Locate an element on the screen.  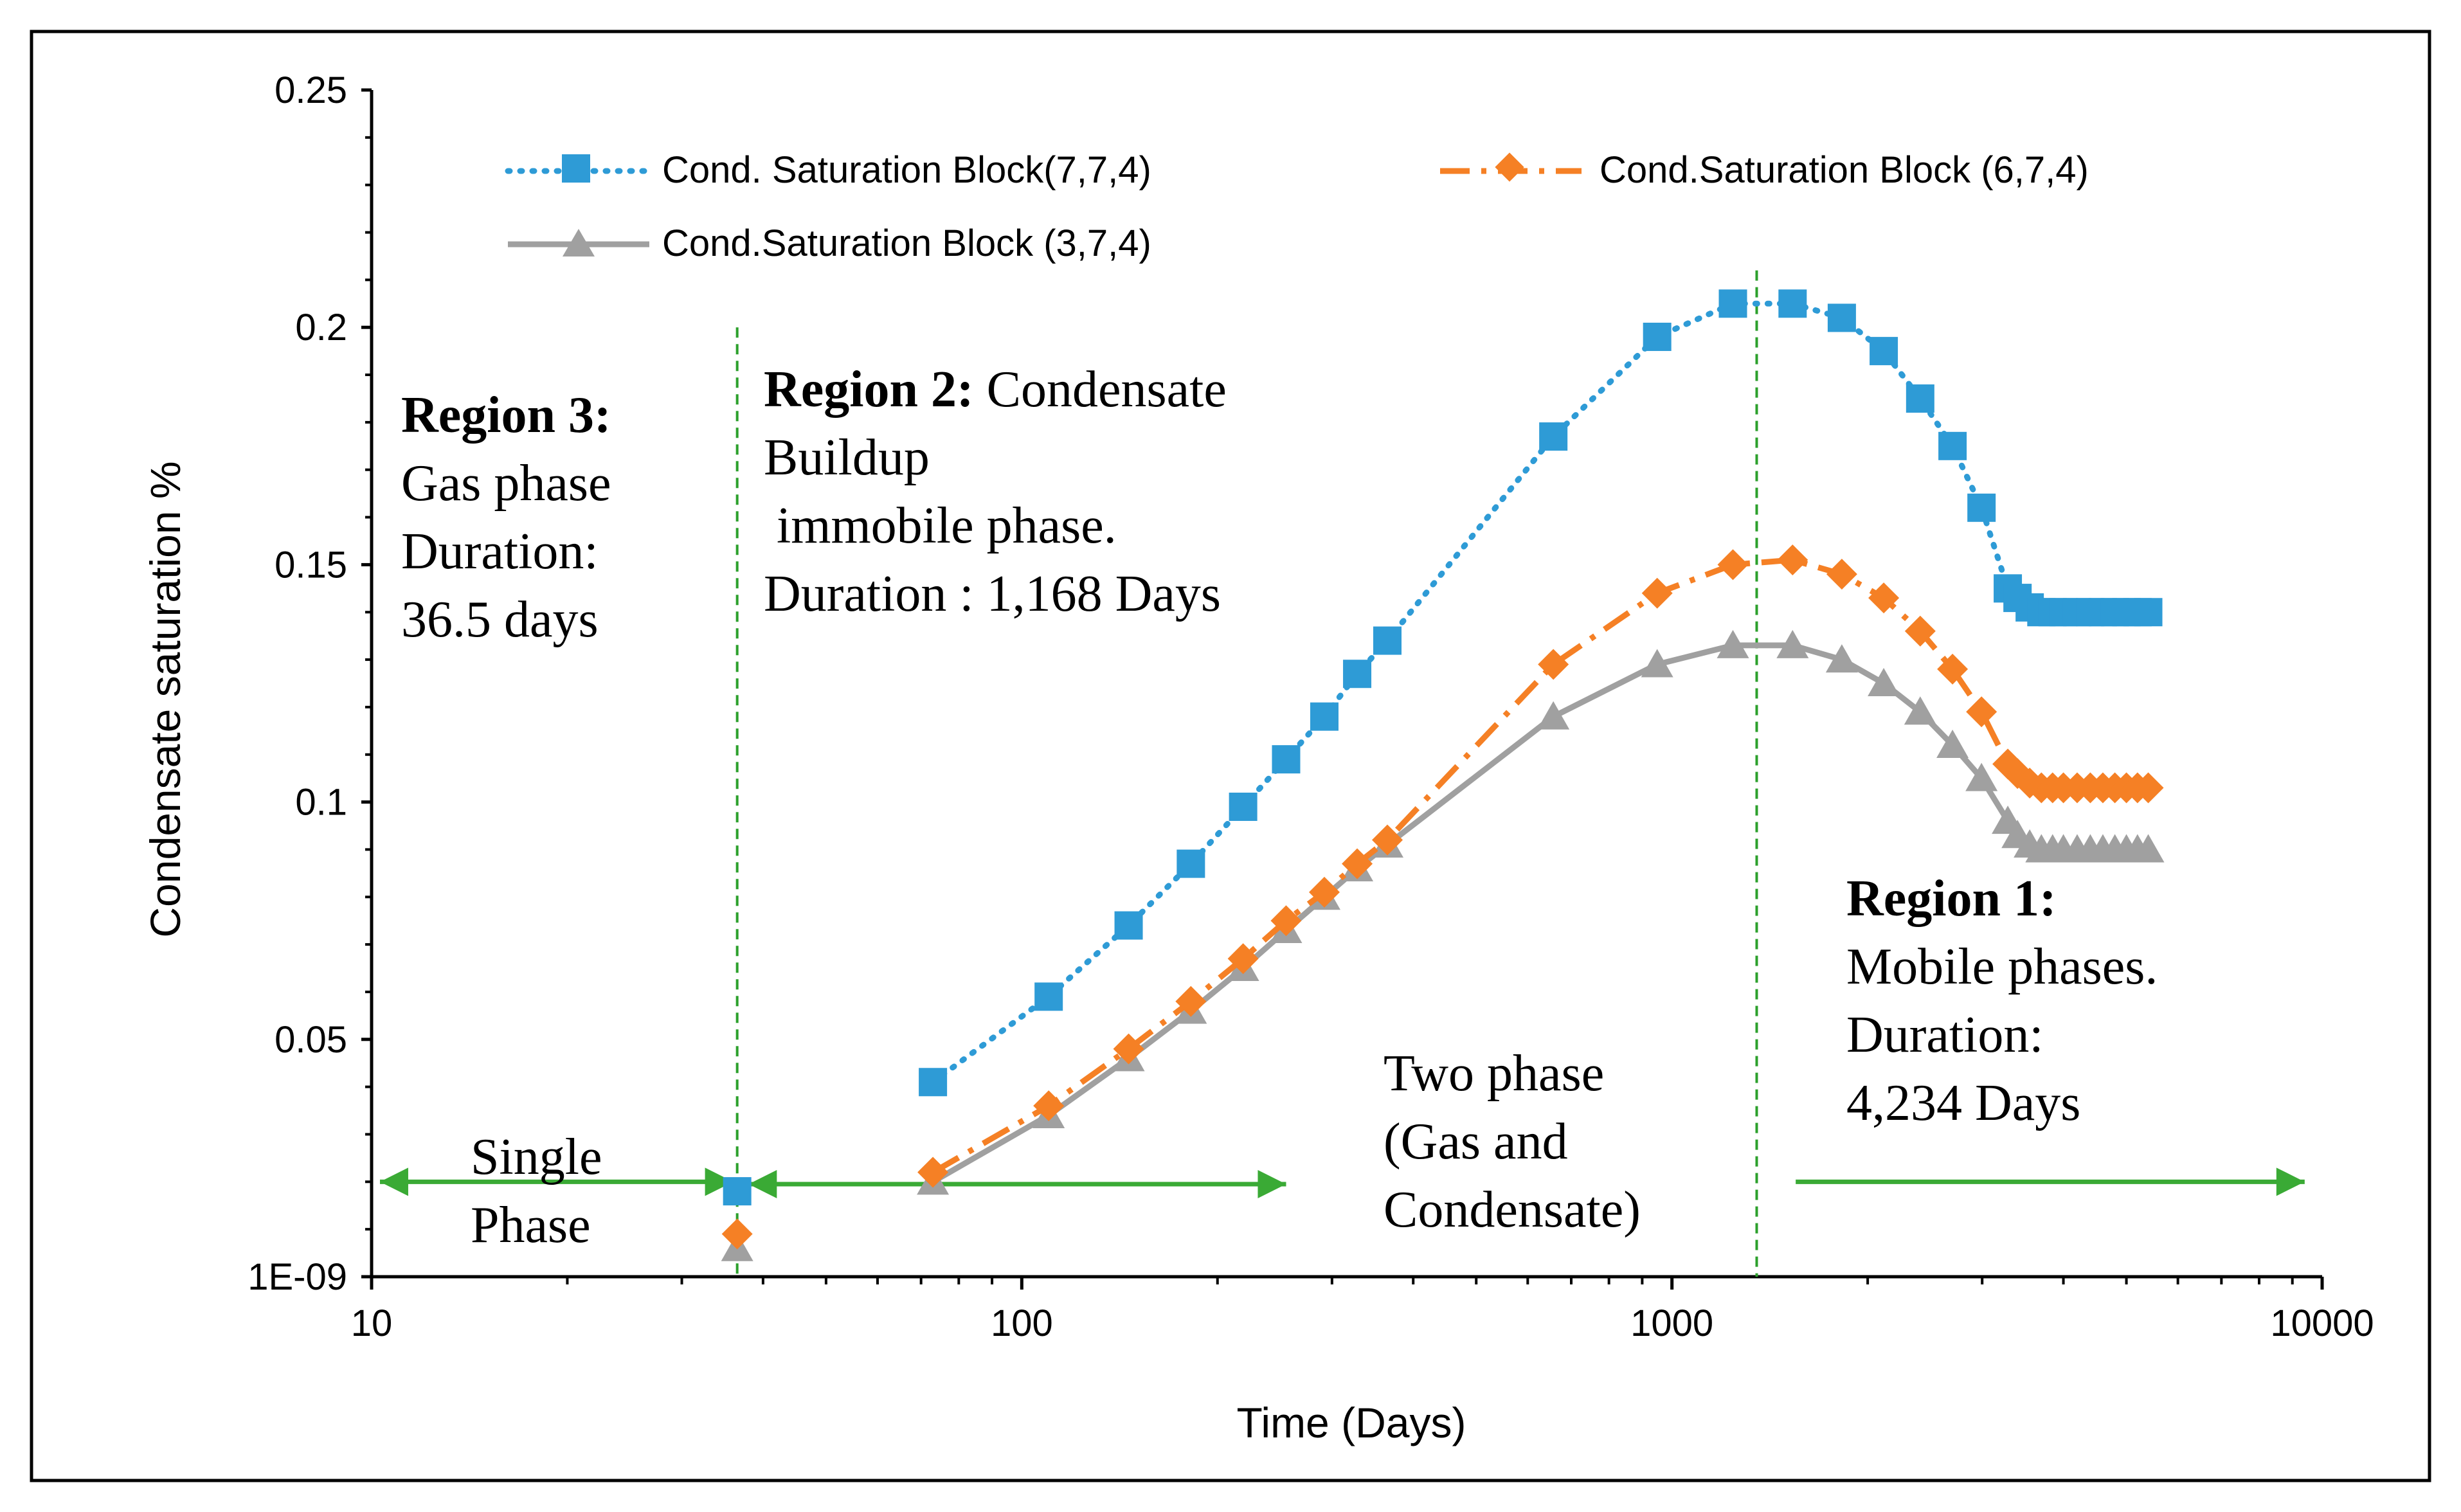
y-tick-label: 0.05 is located at coordinates (311, 1040).